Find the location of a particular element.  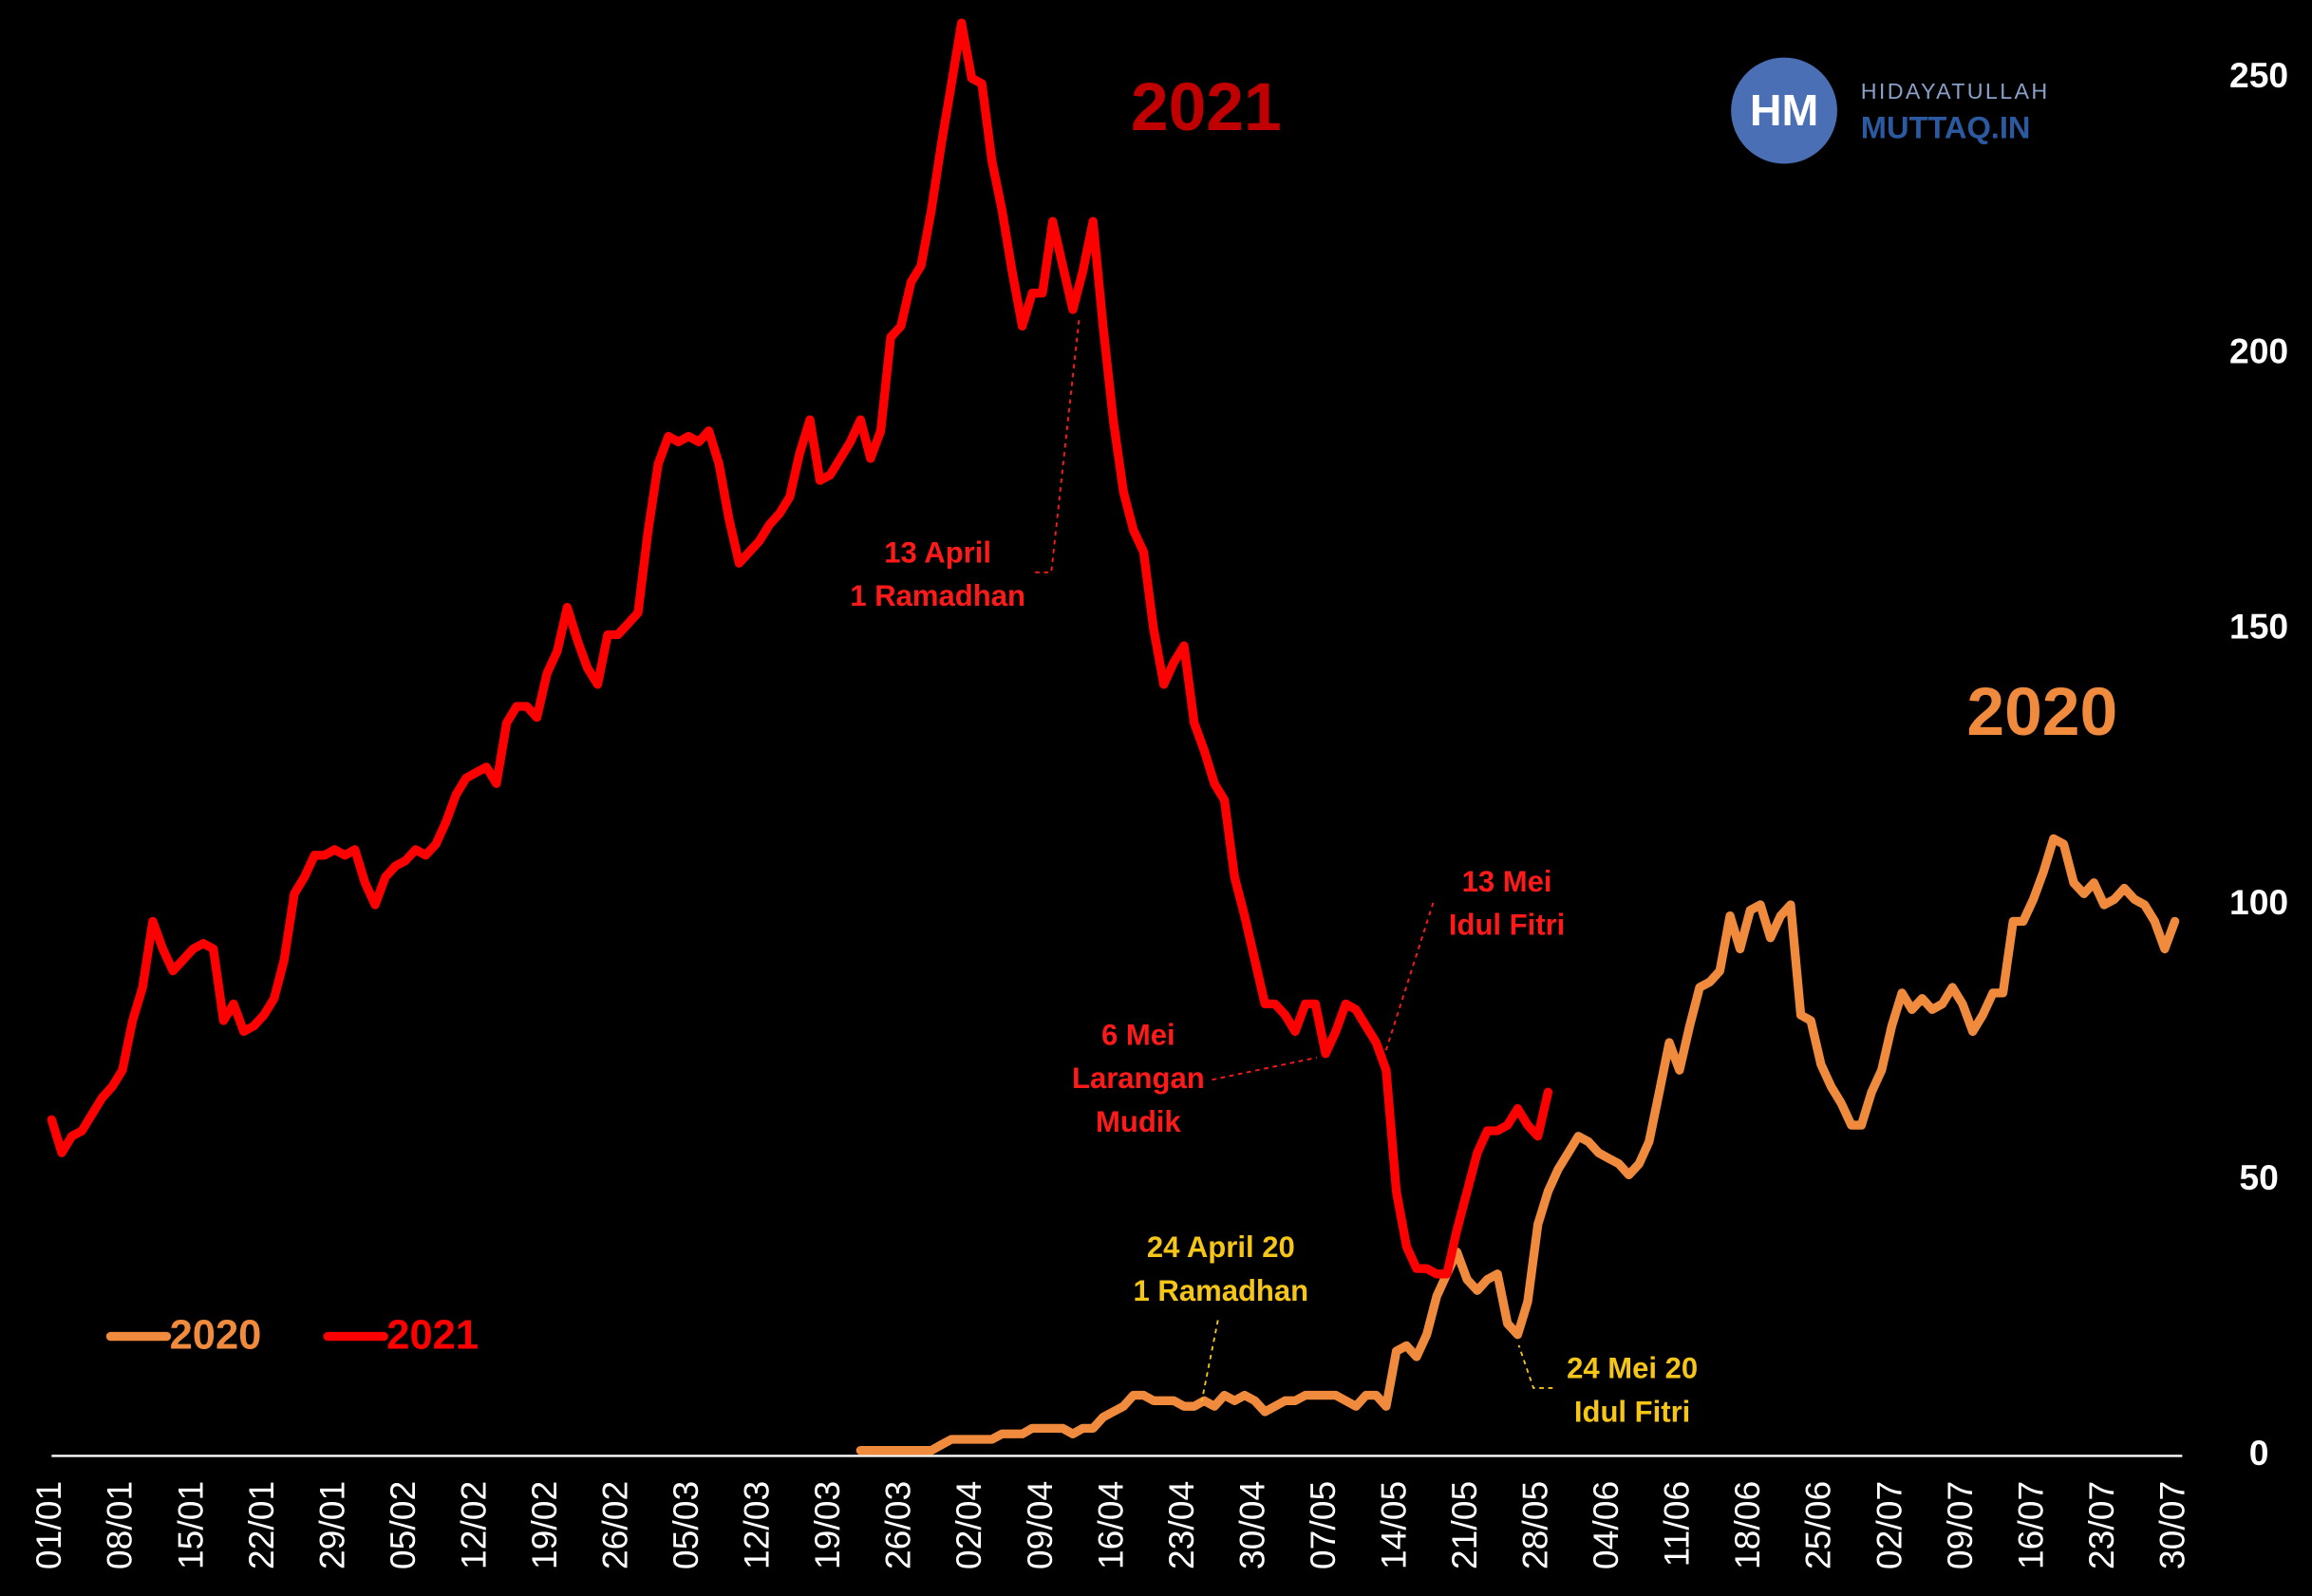

x-tick-label: 07/05 is located at coordinates (1323, 1525).